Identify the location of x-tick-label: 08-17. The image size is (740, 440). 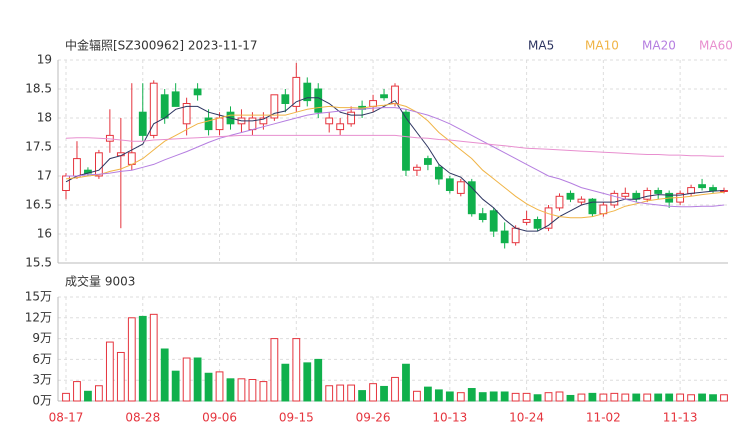
(66, 418).